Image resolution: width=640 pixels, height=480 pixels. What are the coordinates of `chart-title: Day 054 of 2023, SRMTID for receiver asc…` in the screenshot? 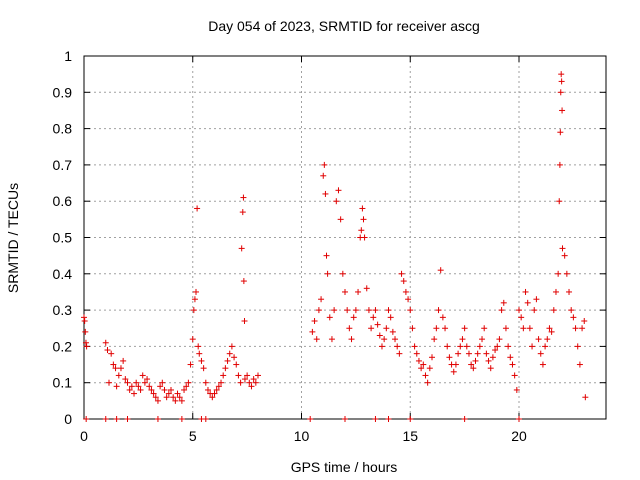 It's located at (344, 26).